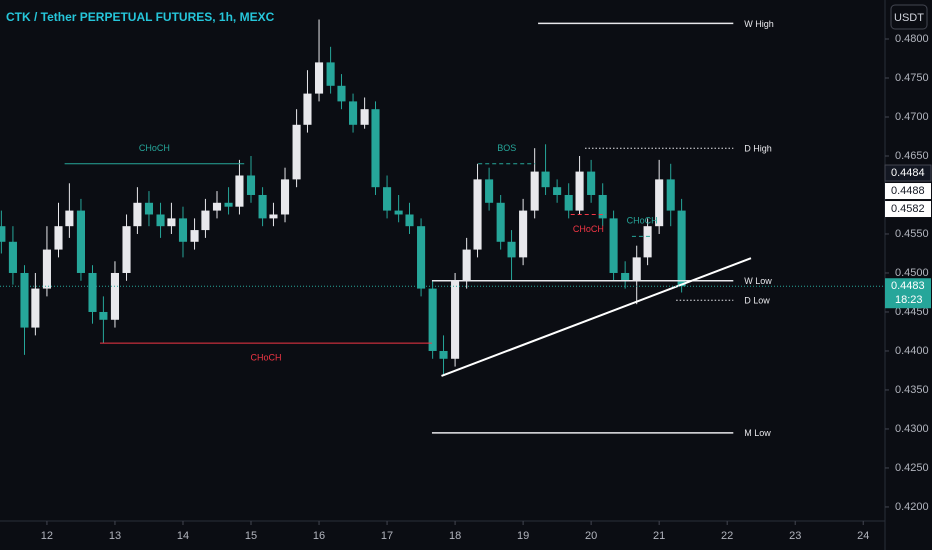  What do you see at coordinates (912, 507) in the screenshot?
I see `y-tick-label: 0.4200` at bounding box center [912, 507].